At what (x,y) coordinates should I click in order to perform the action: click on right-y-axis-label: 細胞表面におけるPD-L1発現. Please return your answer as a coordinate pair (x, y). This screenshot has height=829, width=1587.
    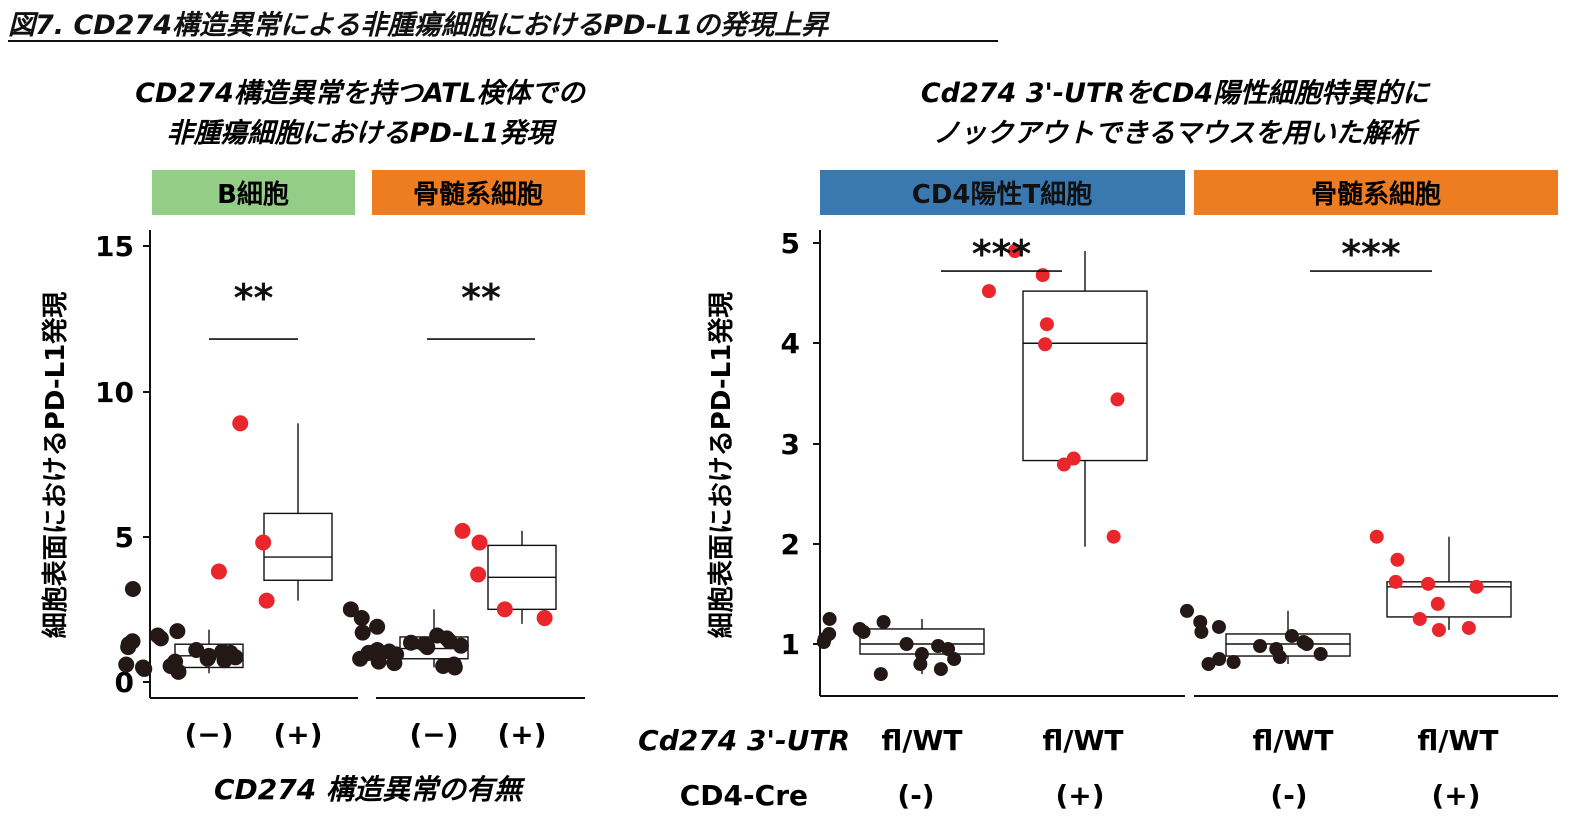
    Looking at the image, I should click on (721, 465).